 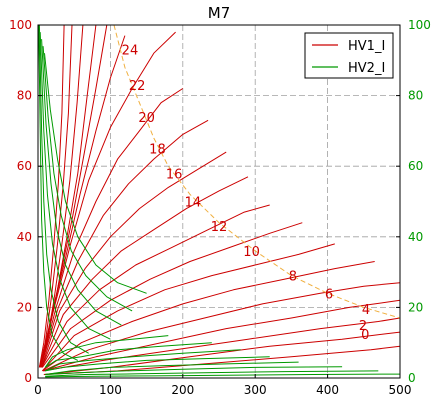 What do you see at coordinates (400, 390) in the screenshot?
I see `x-tick-label: 500` at bounding box center [400, 390].